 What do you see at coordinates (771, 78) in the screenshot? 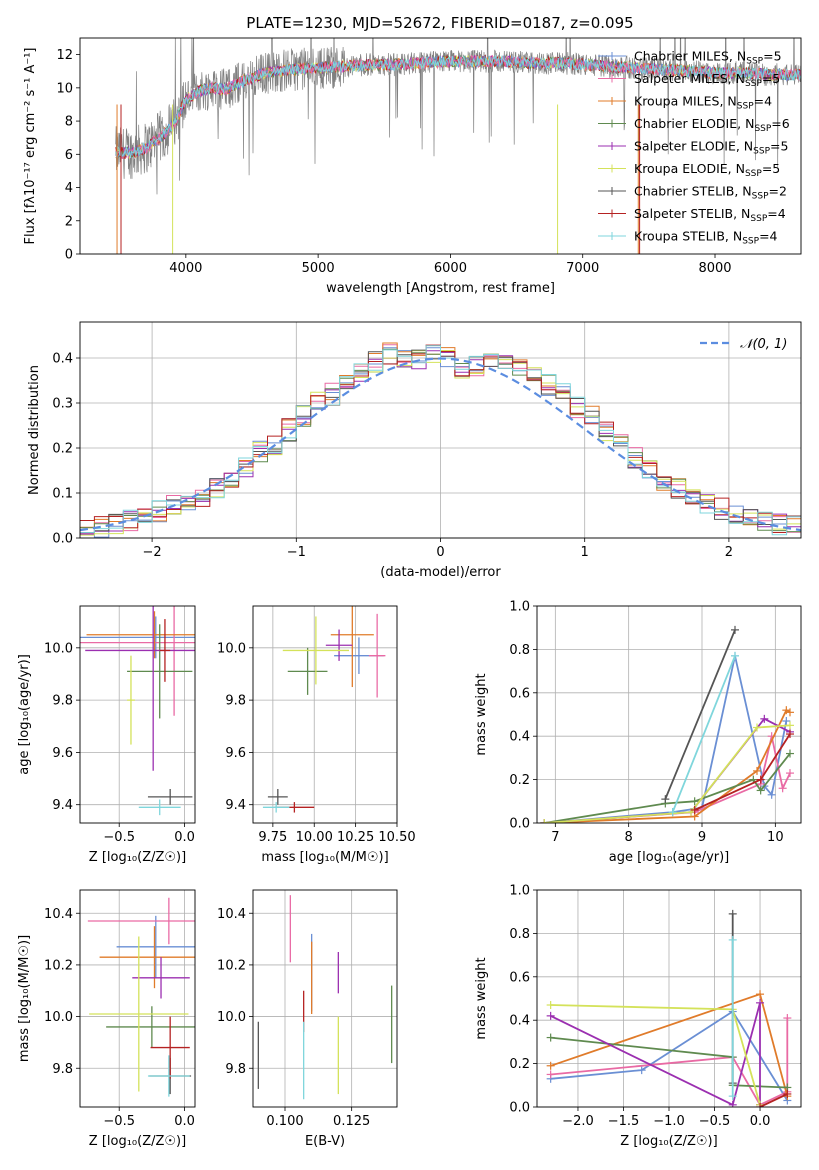
I see `legend-value-1: =5` at bounding box center [771, 78].